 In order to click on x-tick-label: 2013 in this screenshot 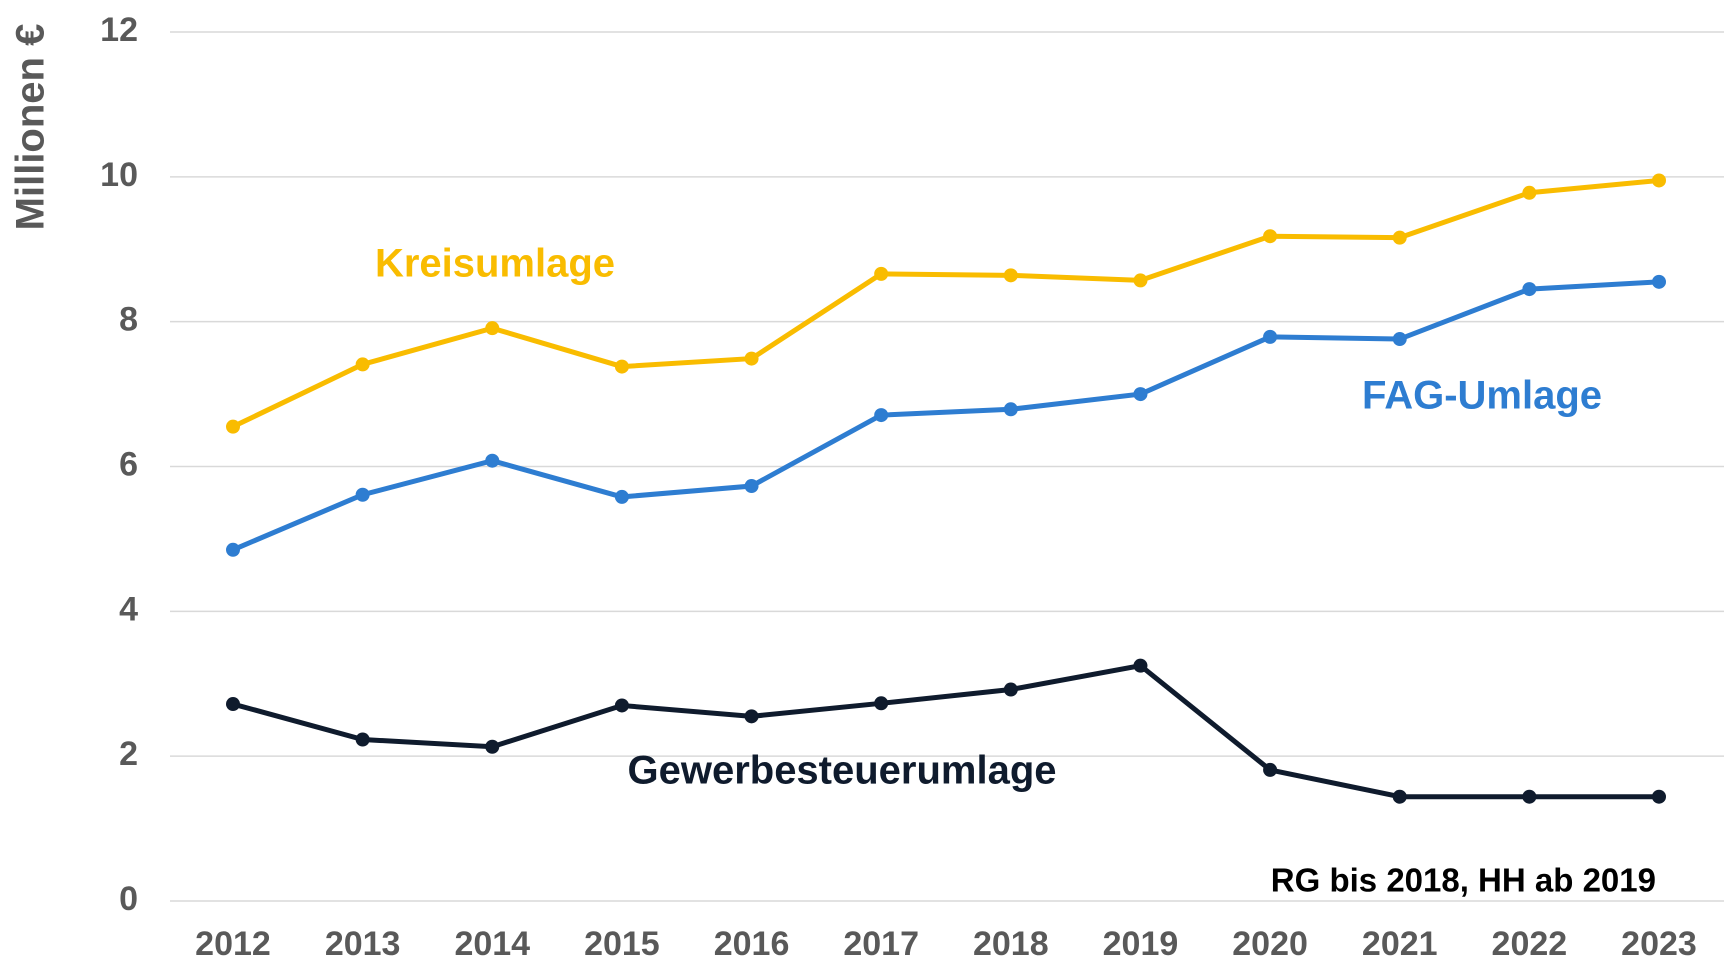, I will do `click(363, 944)`.